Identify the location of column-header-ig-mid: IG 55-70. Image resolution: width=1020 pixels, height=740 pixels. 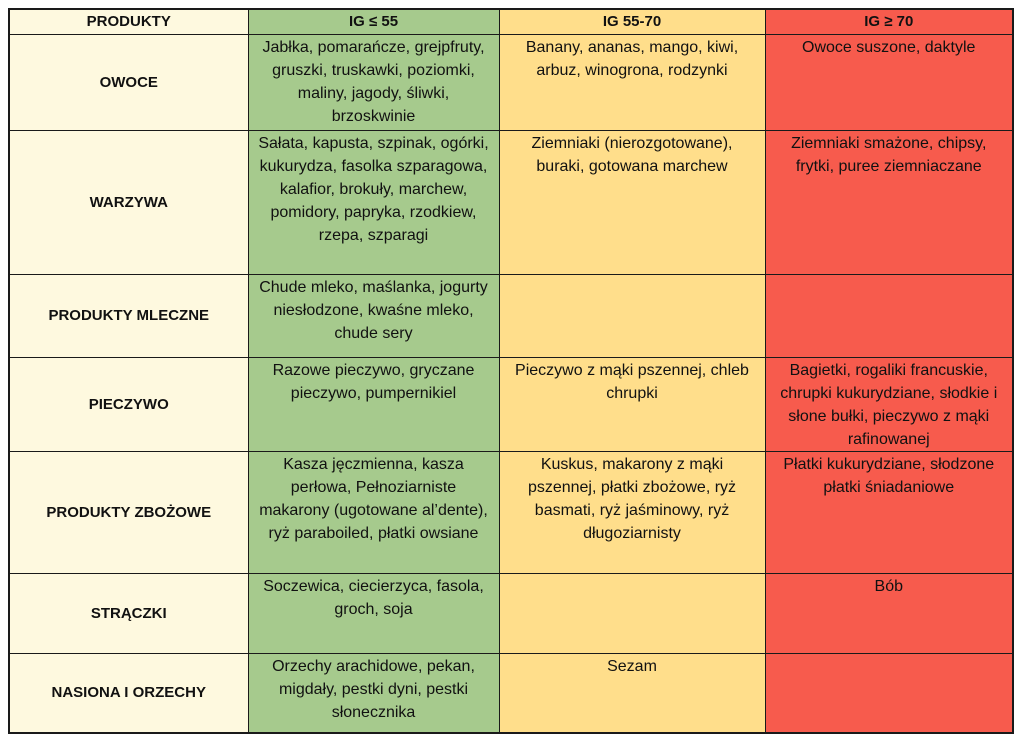
(632, 21).